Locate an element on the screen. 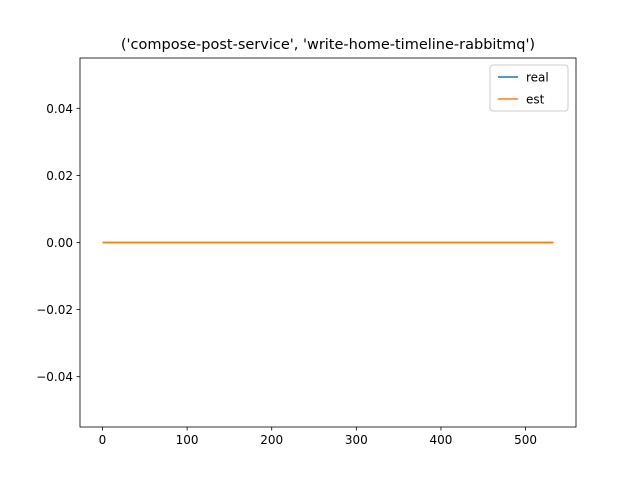 Image resolution: width=640 pixels, height=480 pixels. x-tick-label: 100 is located at coordinates (187, 440).